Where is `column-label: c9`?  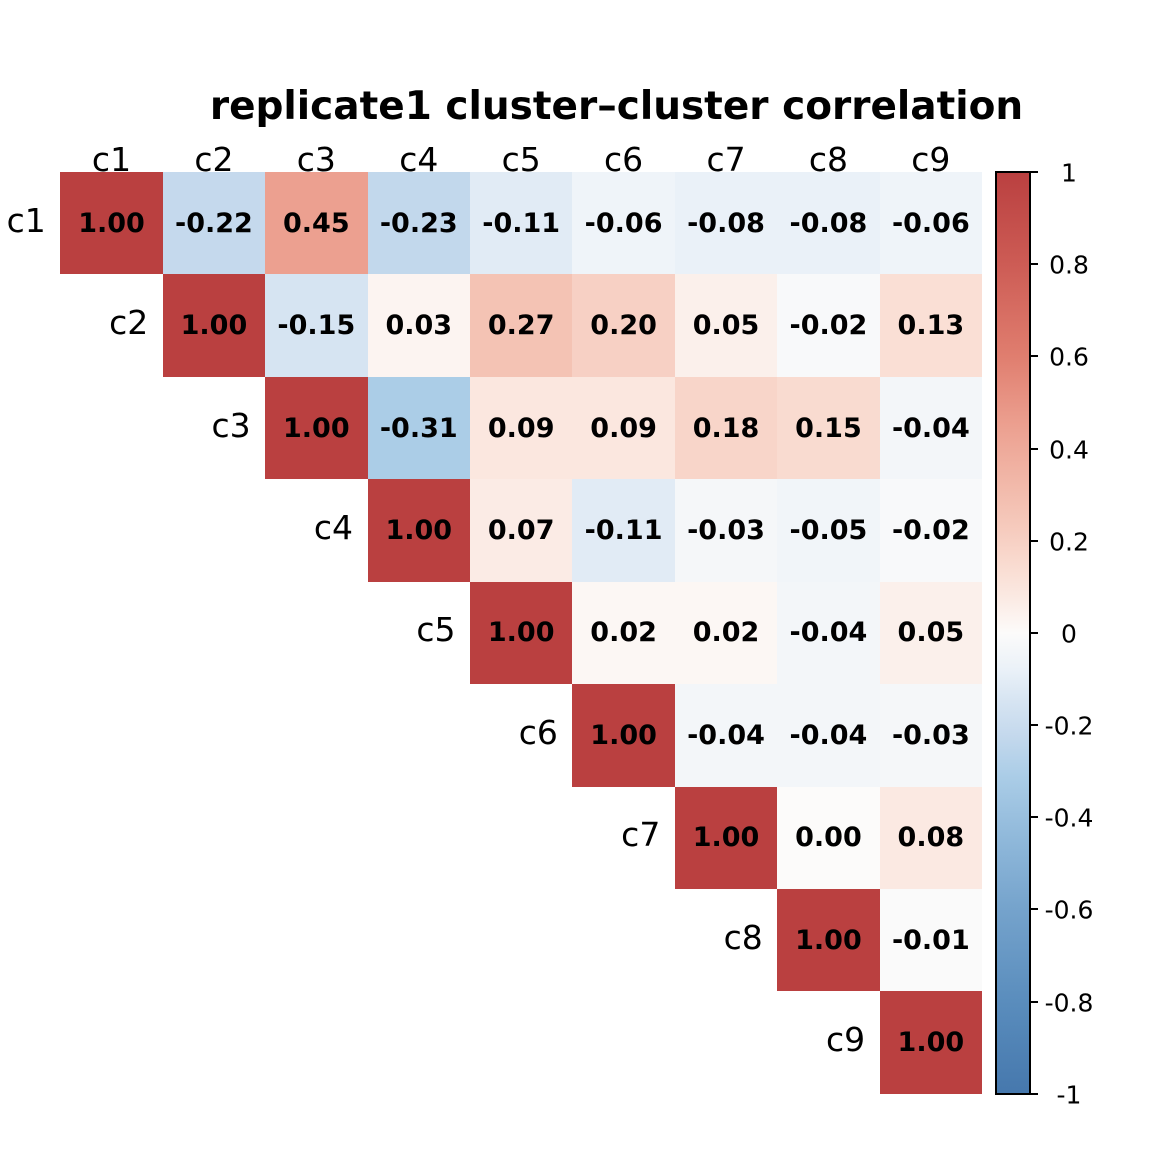 column-label: c9 is located at coordinates (931, 159).